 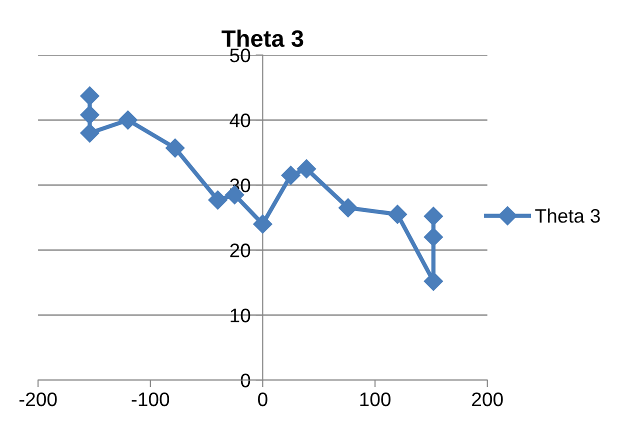 What do you see at coordinates (487, 399) in the screenshot?
I see `x-tick-label: 200` at bounding box center [487, 399].